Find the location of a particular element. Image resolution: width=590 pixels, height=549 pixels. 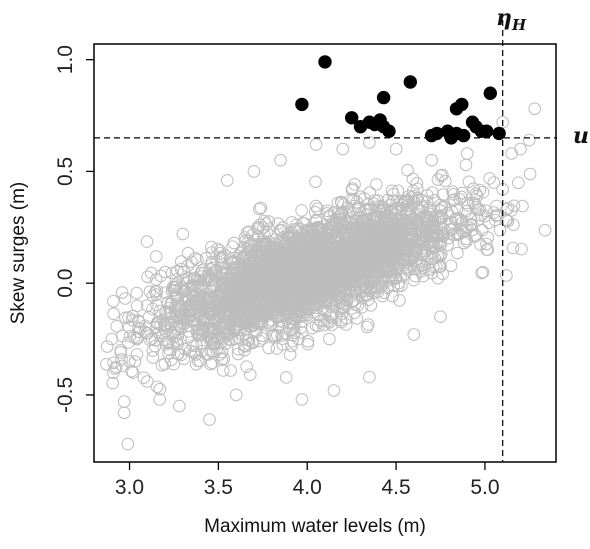

x-axis: 3.0 3.5 4.0 4.5 5.0 is located at coordinates (307, 480).